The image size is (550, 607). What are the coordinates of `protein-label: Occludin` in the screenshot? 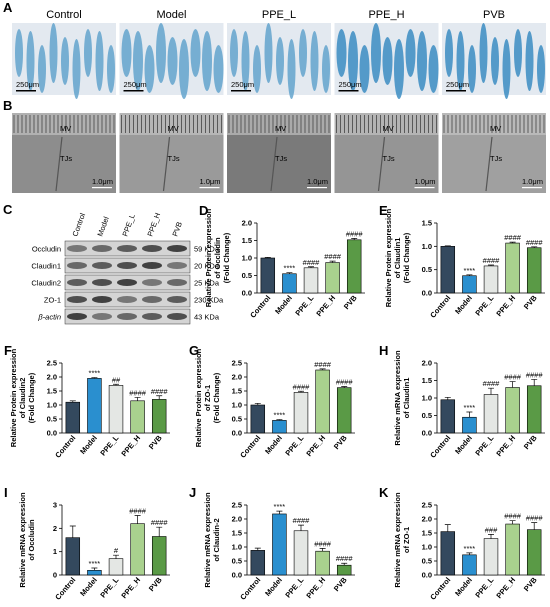 It's located at (46, 249).